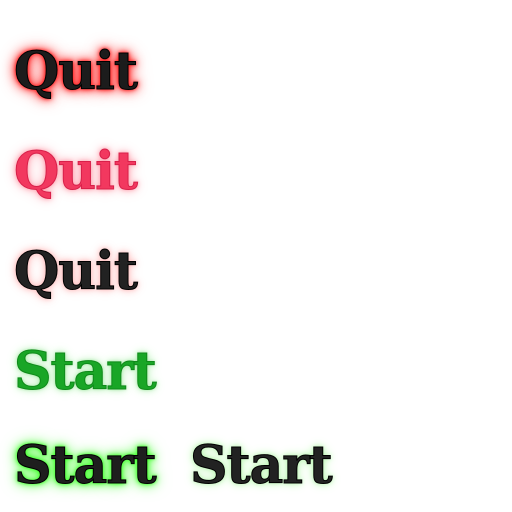 The width and height of the screenshot is (512, 512). What do you see at coordinates (86, 371) in the screenshot?
I see `start-button-pressed: Start` at bounding box center [86, 371].